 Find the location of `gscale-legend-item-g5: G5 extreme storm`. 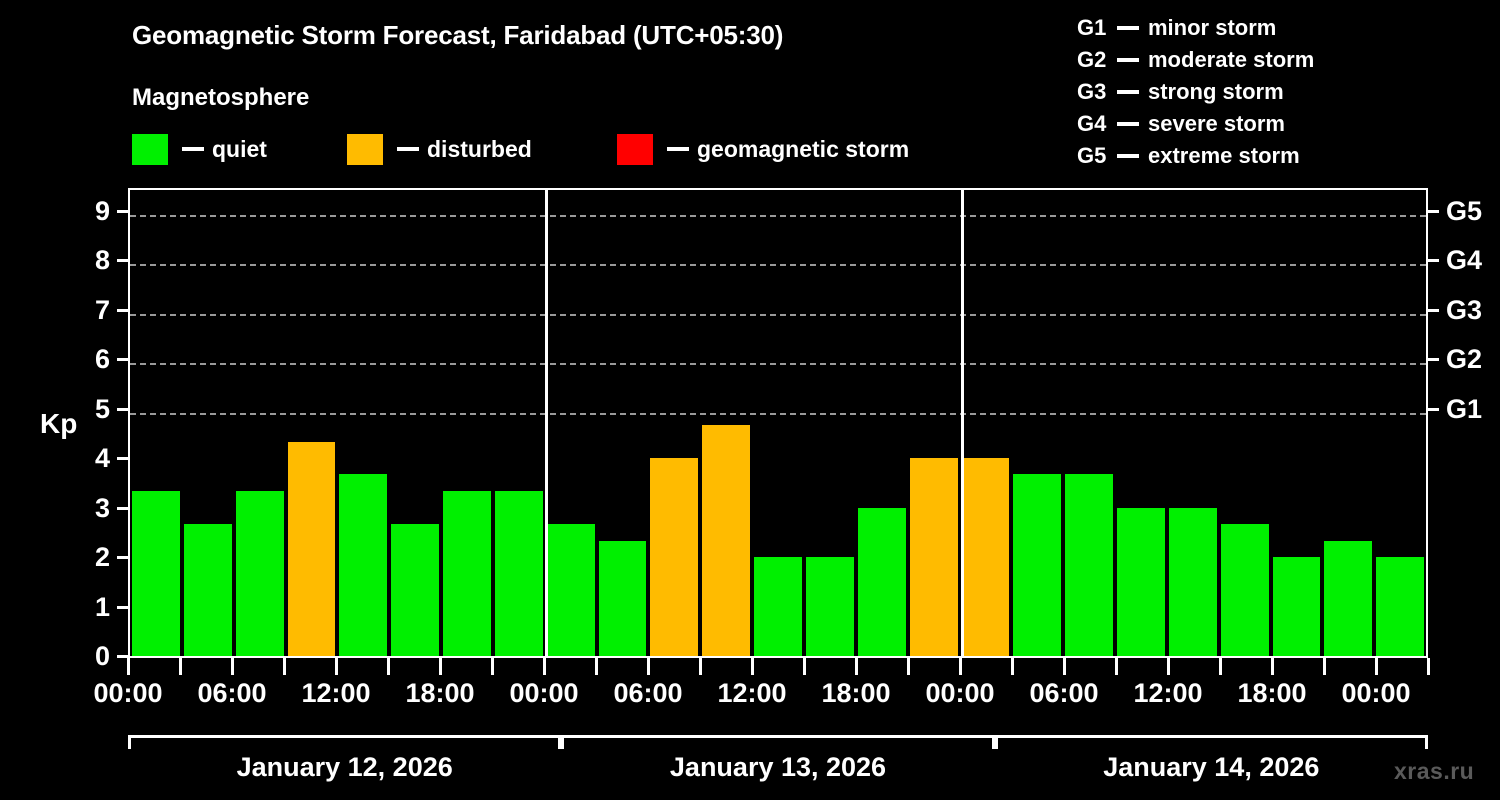

gscale-legend-item-g5: G5 extreme storm is located at coordinates (1195, 156).